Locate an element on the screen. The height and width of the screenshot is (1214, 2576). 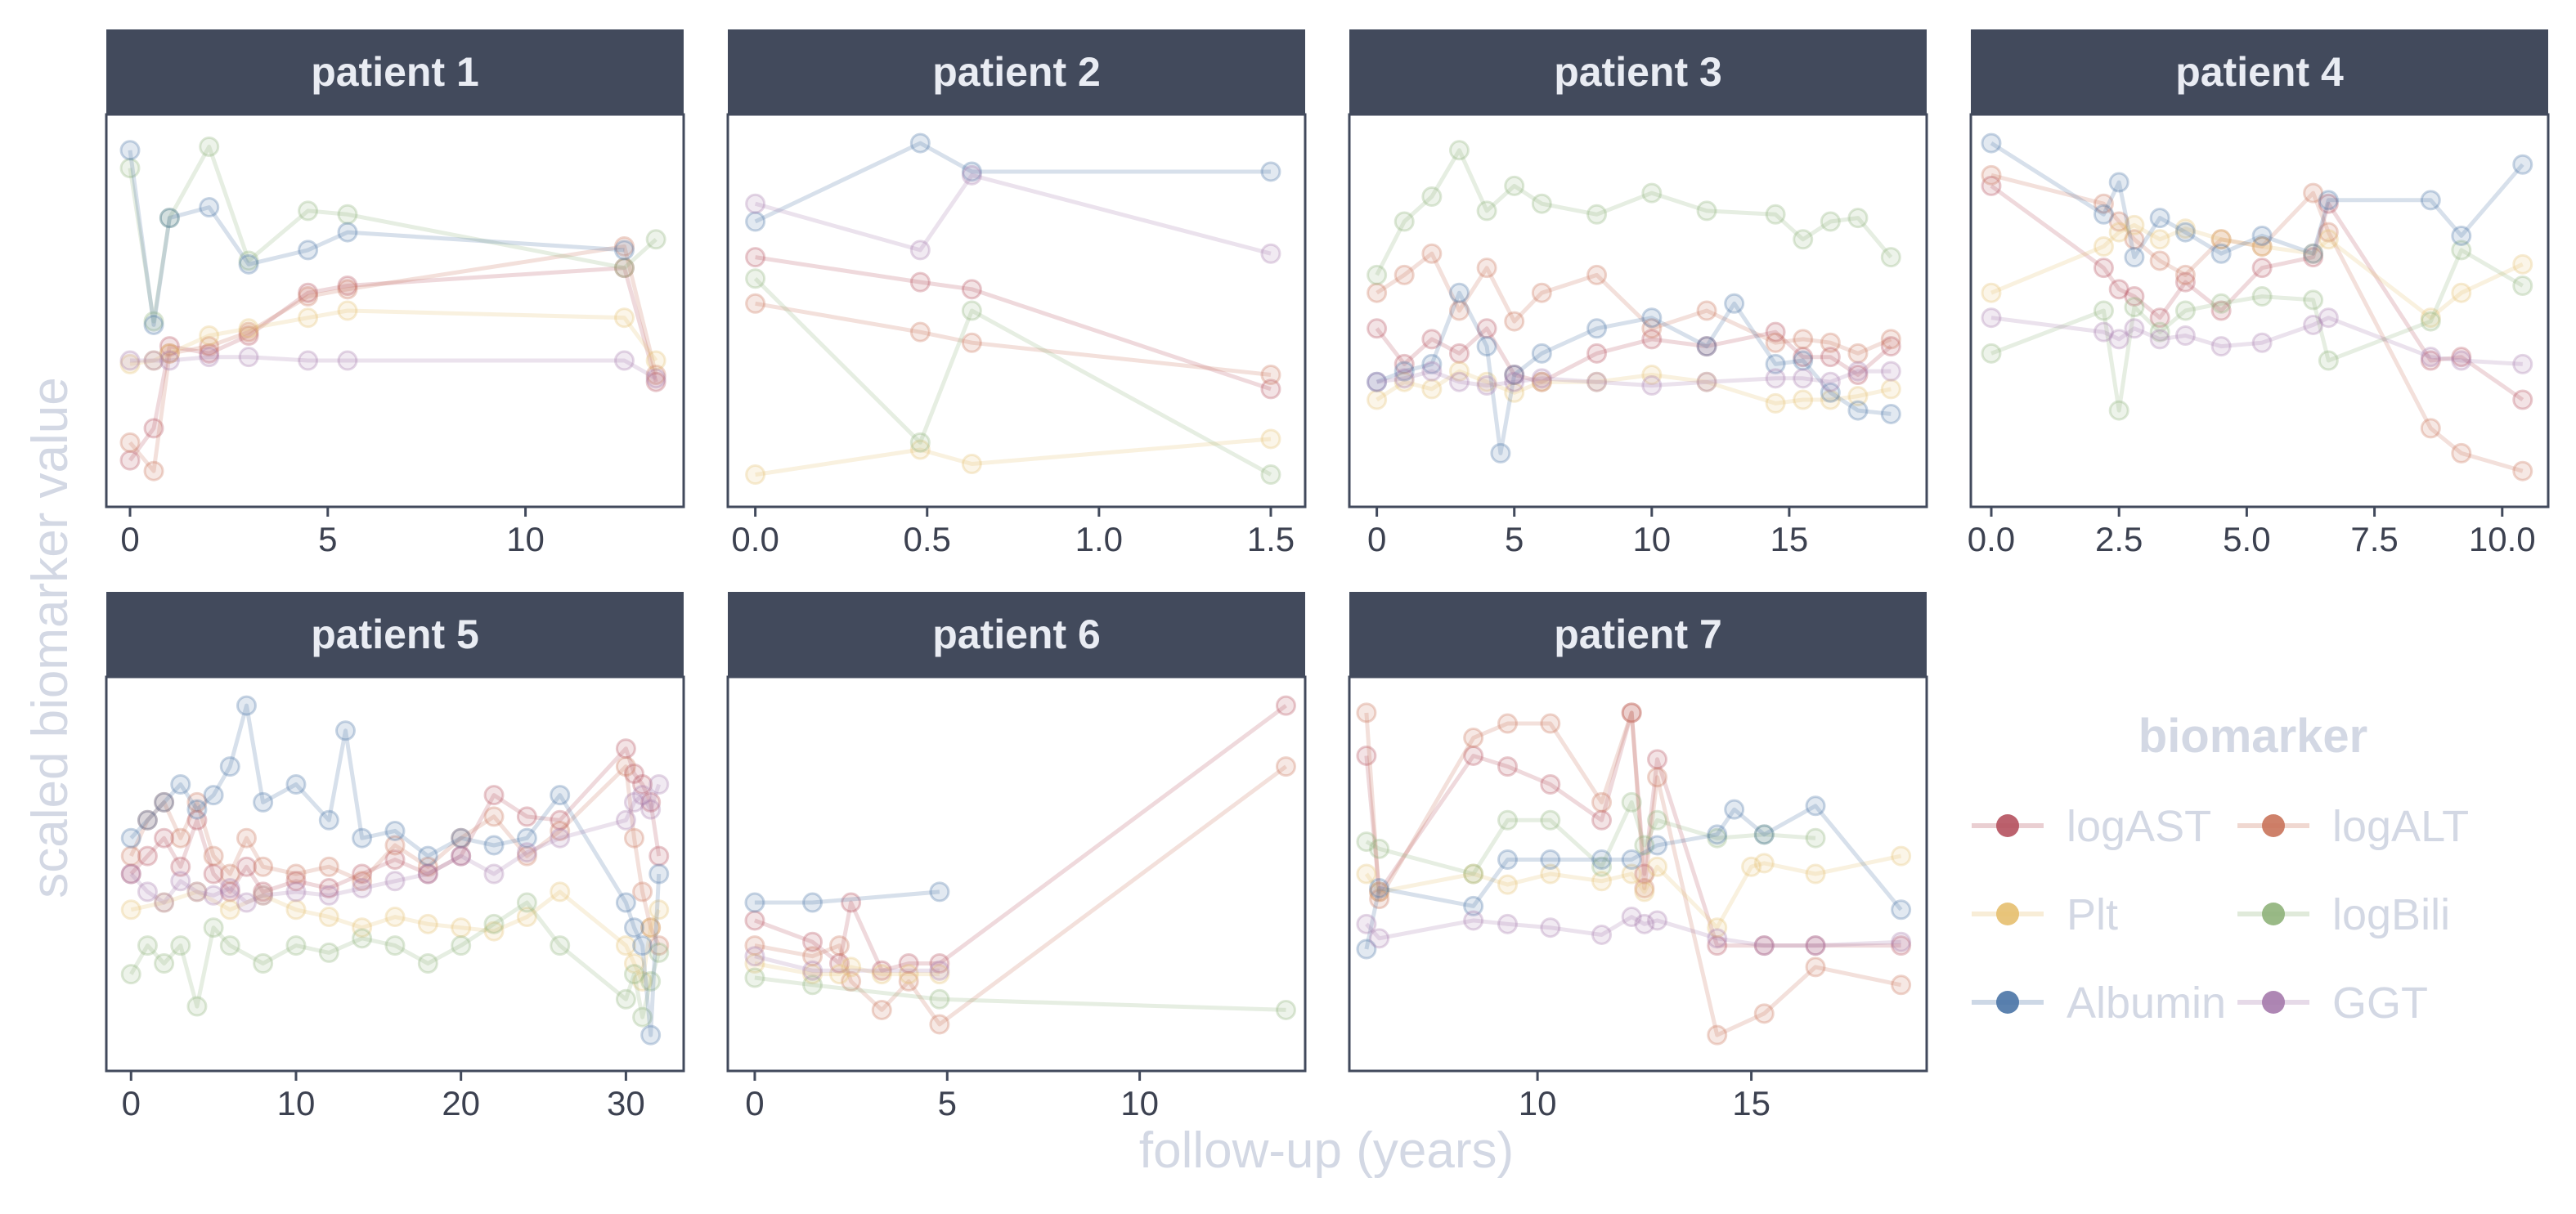
x-tick-label: 15 is located at coordinates (1751, 1103).